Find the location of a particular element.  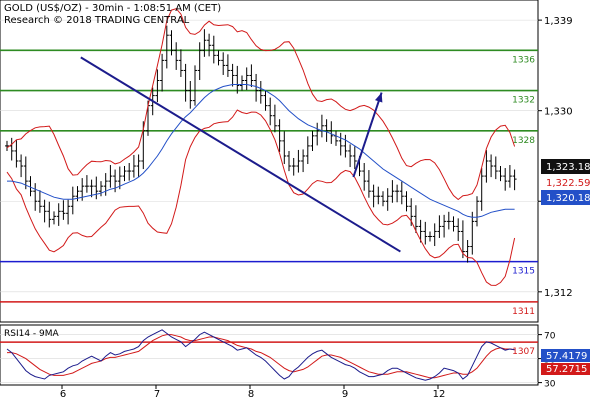

rsi-ma-line is located at coordinates (261, 356).